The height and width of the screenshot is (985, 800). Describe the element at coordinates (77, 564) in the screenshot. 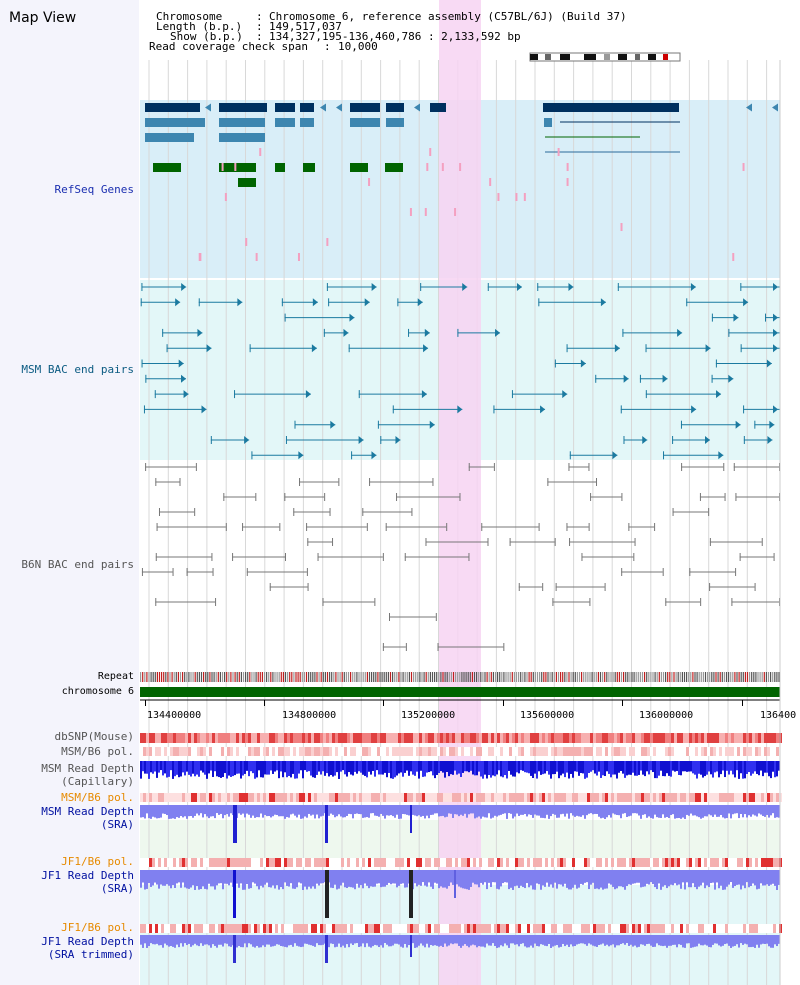

I see `b6n-bac-track-label: B6N BAC end pairs` at that location.